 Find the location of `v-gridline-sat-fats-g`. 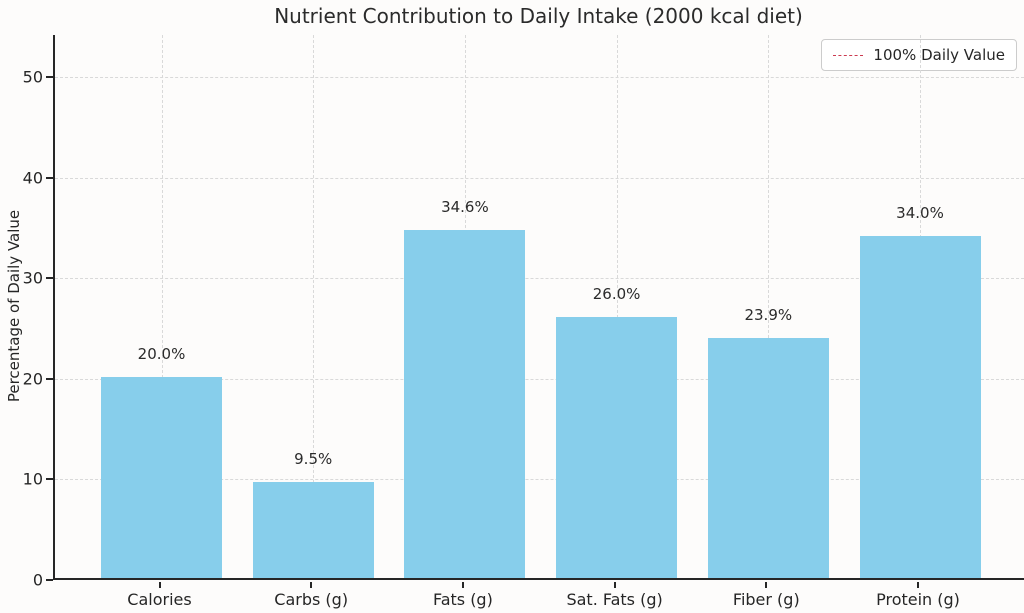

v-gridline-sat-fats-g is located at coordinates (617, 306).